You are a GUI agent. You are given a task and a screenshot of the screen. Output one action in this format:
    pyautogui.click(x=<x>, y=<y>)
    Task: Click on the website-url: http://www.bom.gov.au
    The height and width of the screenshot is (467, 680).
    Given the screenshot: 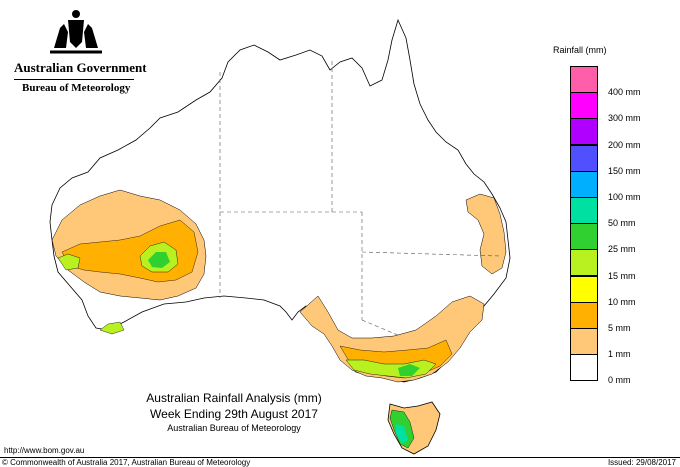 What is the action you would take?
    pyautogui.click(x=44, y=450)
    